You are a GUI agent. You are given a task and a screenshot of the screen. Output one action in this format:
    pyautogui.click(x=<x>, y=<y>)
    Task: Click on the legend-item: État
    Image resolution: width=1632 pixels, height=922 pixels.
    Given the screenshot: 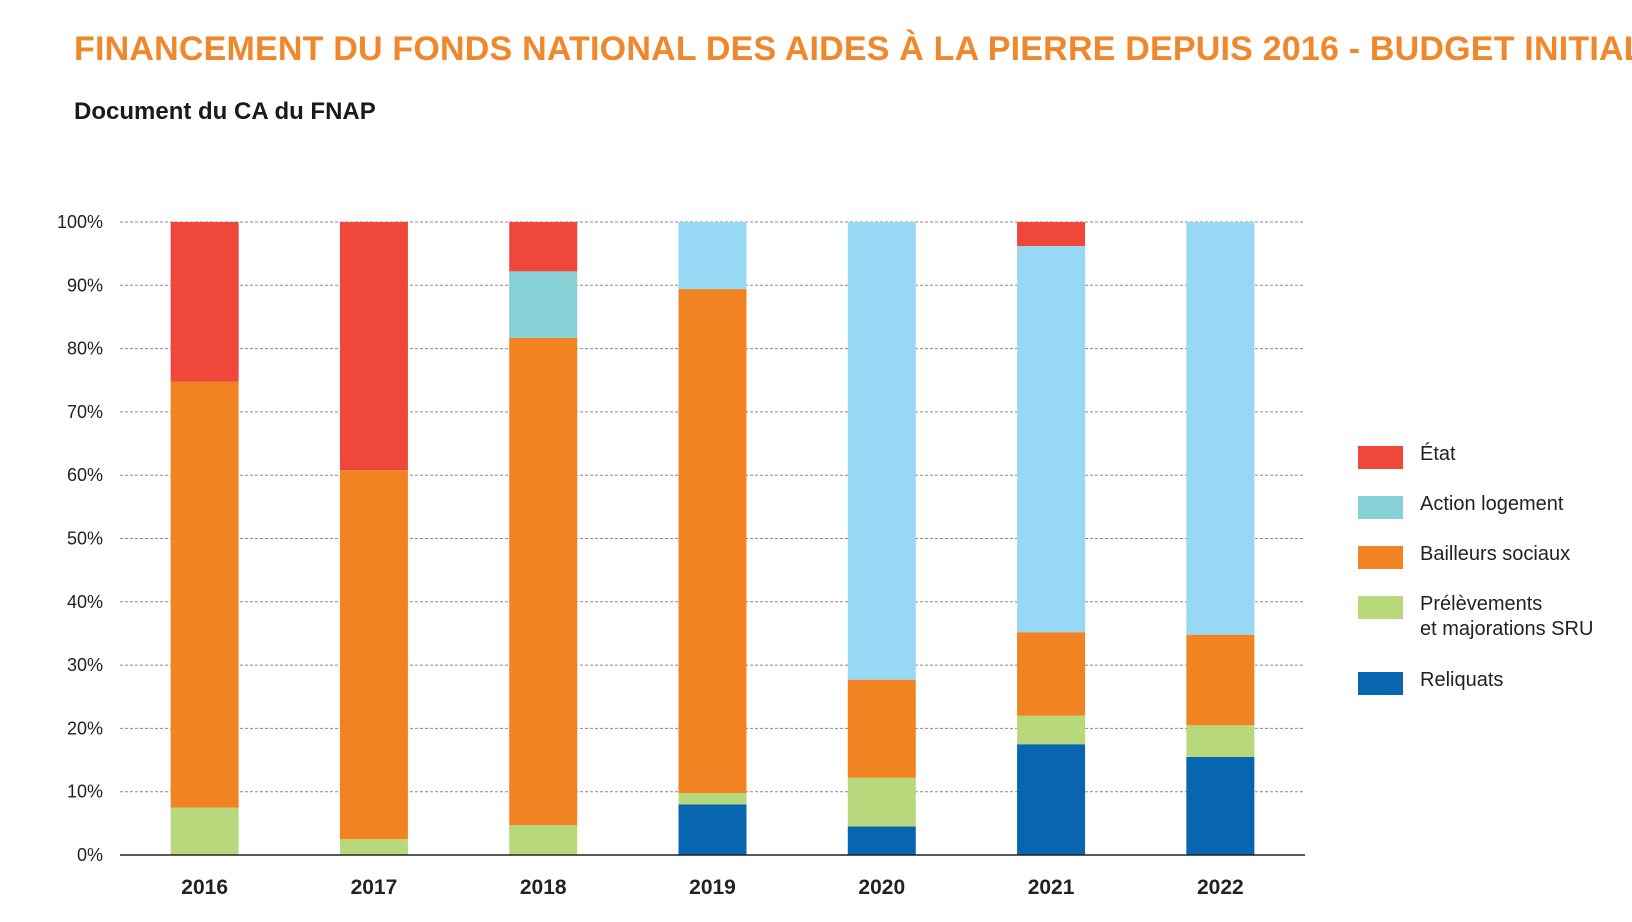 What is the action you would take?
    pyautogui.click(x=1493, y=463)
    